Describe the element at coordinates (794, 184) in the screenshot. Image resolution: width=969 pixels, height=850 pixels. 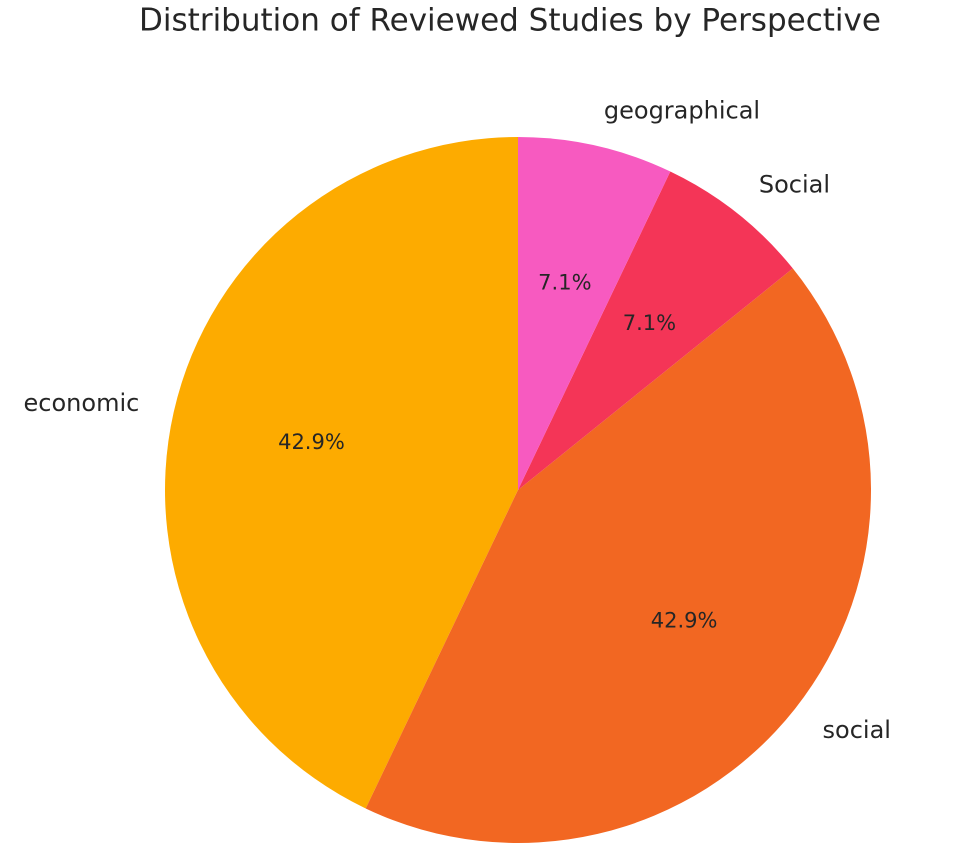
I see `slice-label: Social` at that location.